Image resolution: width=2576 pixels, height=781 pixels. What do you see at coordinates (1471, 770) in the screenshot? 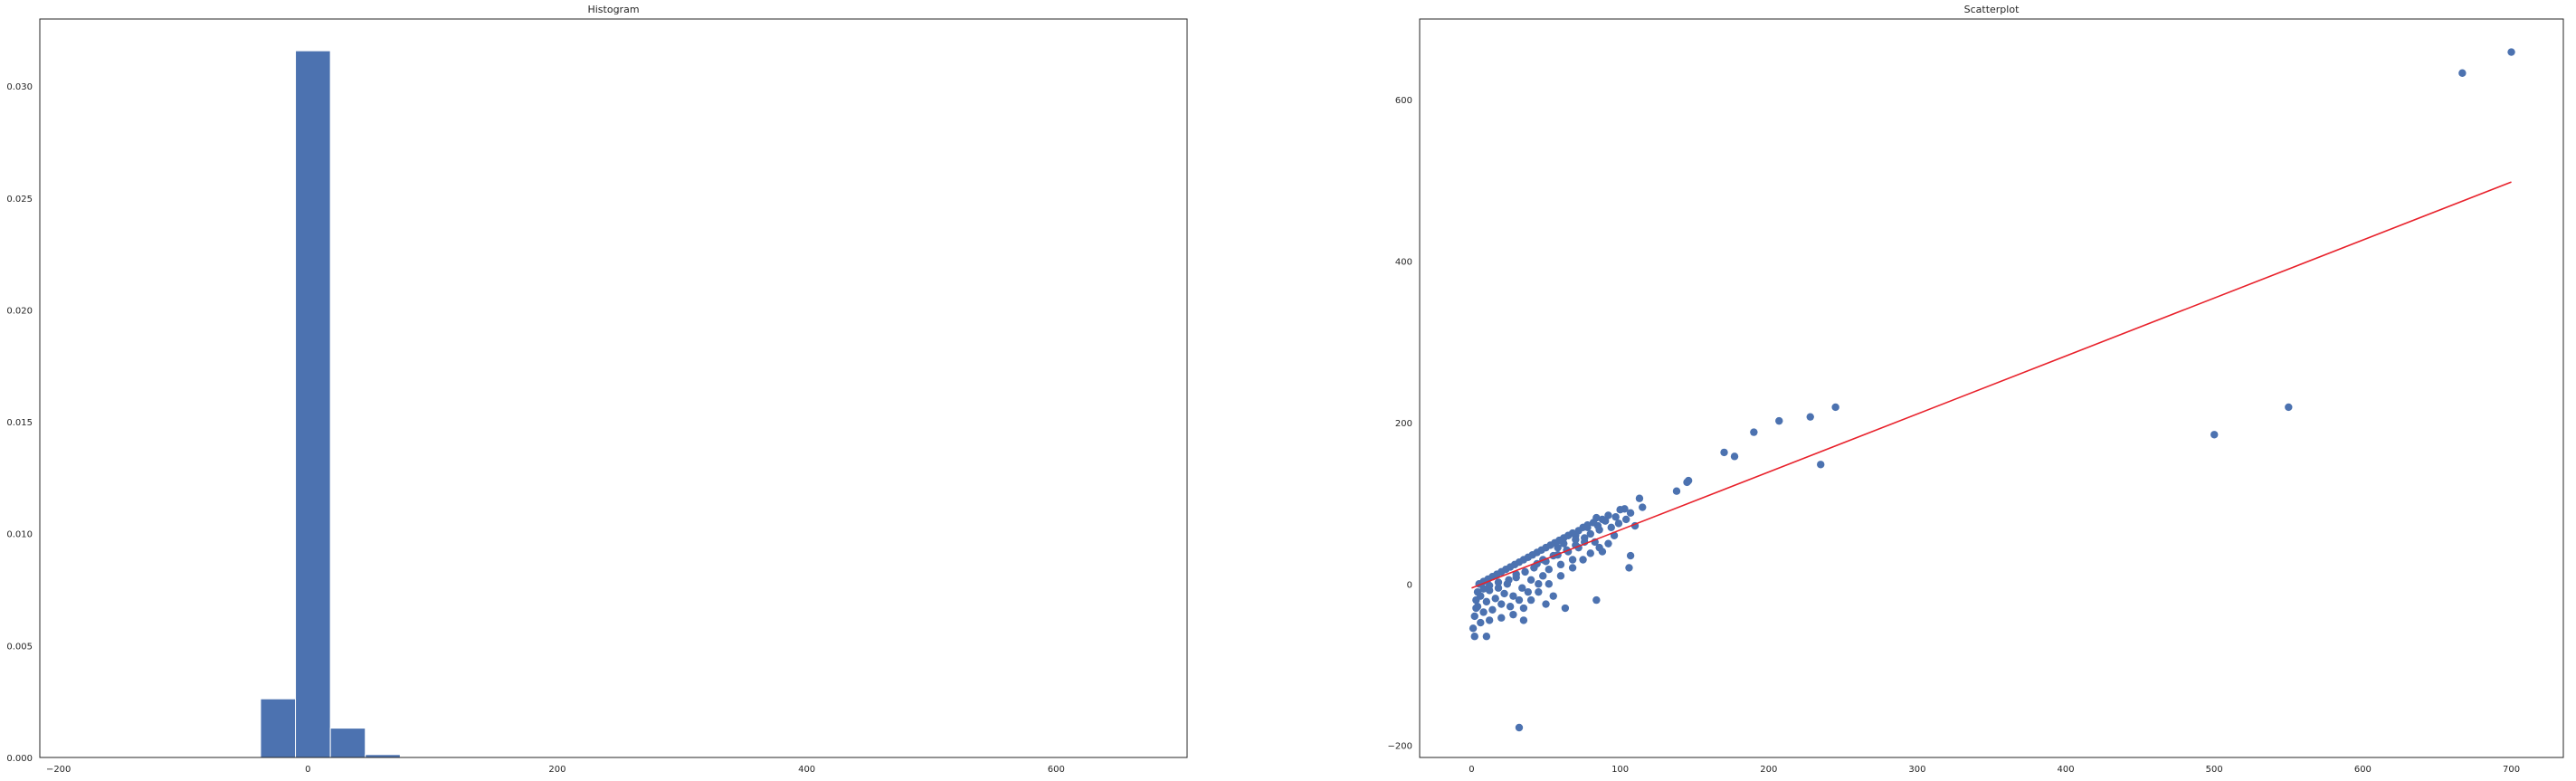
I see `scatter-x-tick-label: 0` at bounding box center [1471, 770].